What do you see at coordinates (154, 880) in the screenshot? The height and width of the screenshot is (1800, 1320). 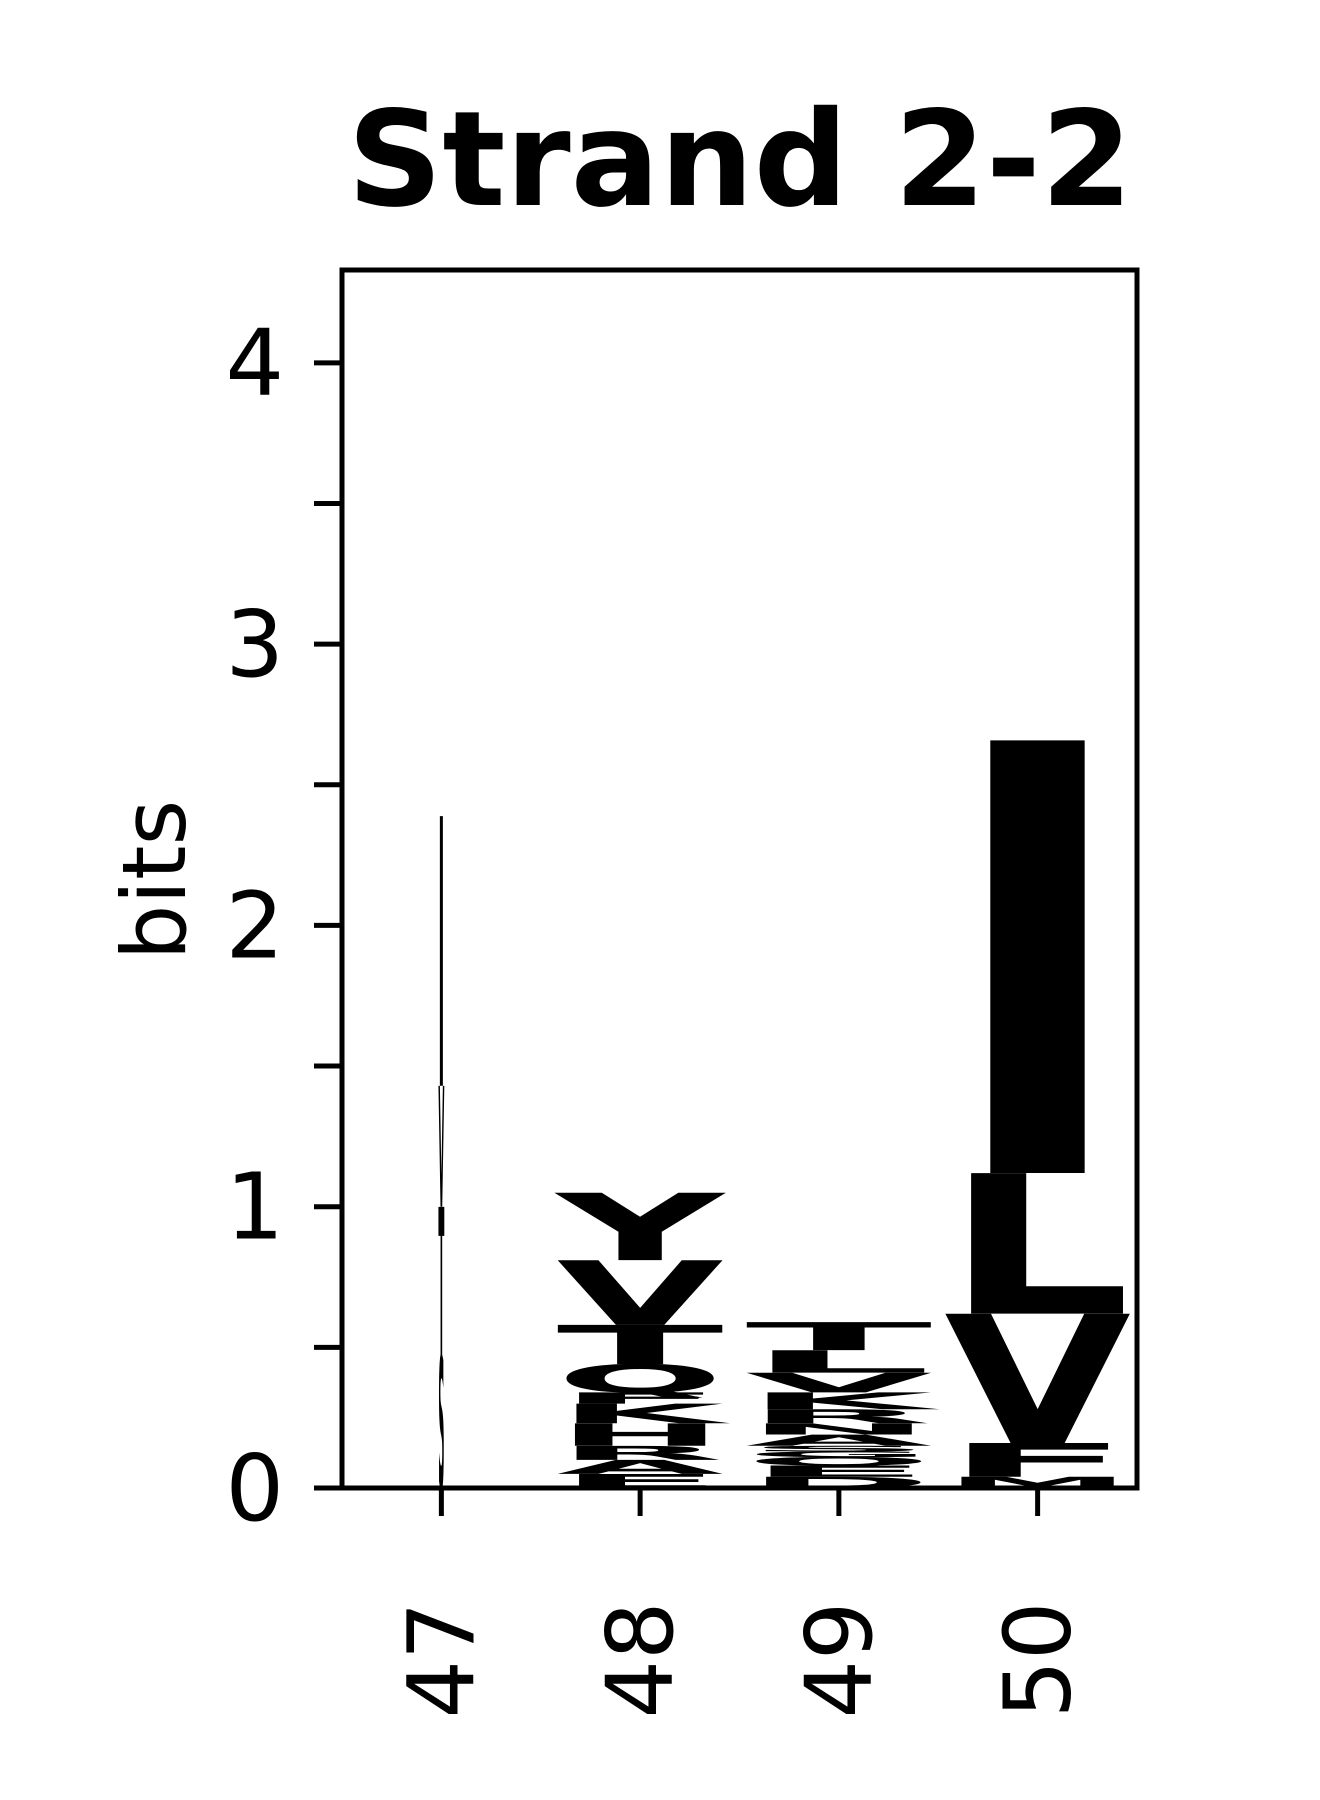 I see `y-axis-label: bits` at bounding box center [154, 880].